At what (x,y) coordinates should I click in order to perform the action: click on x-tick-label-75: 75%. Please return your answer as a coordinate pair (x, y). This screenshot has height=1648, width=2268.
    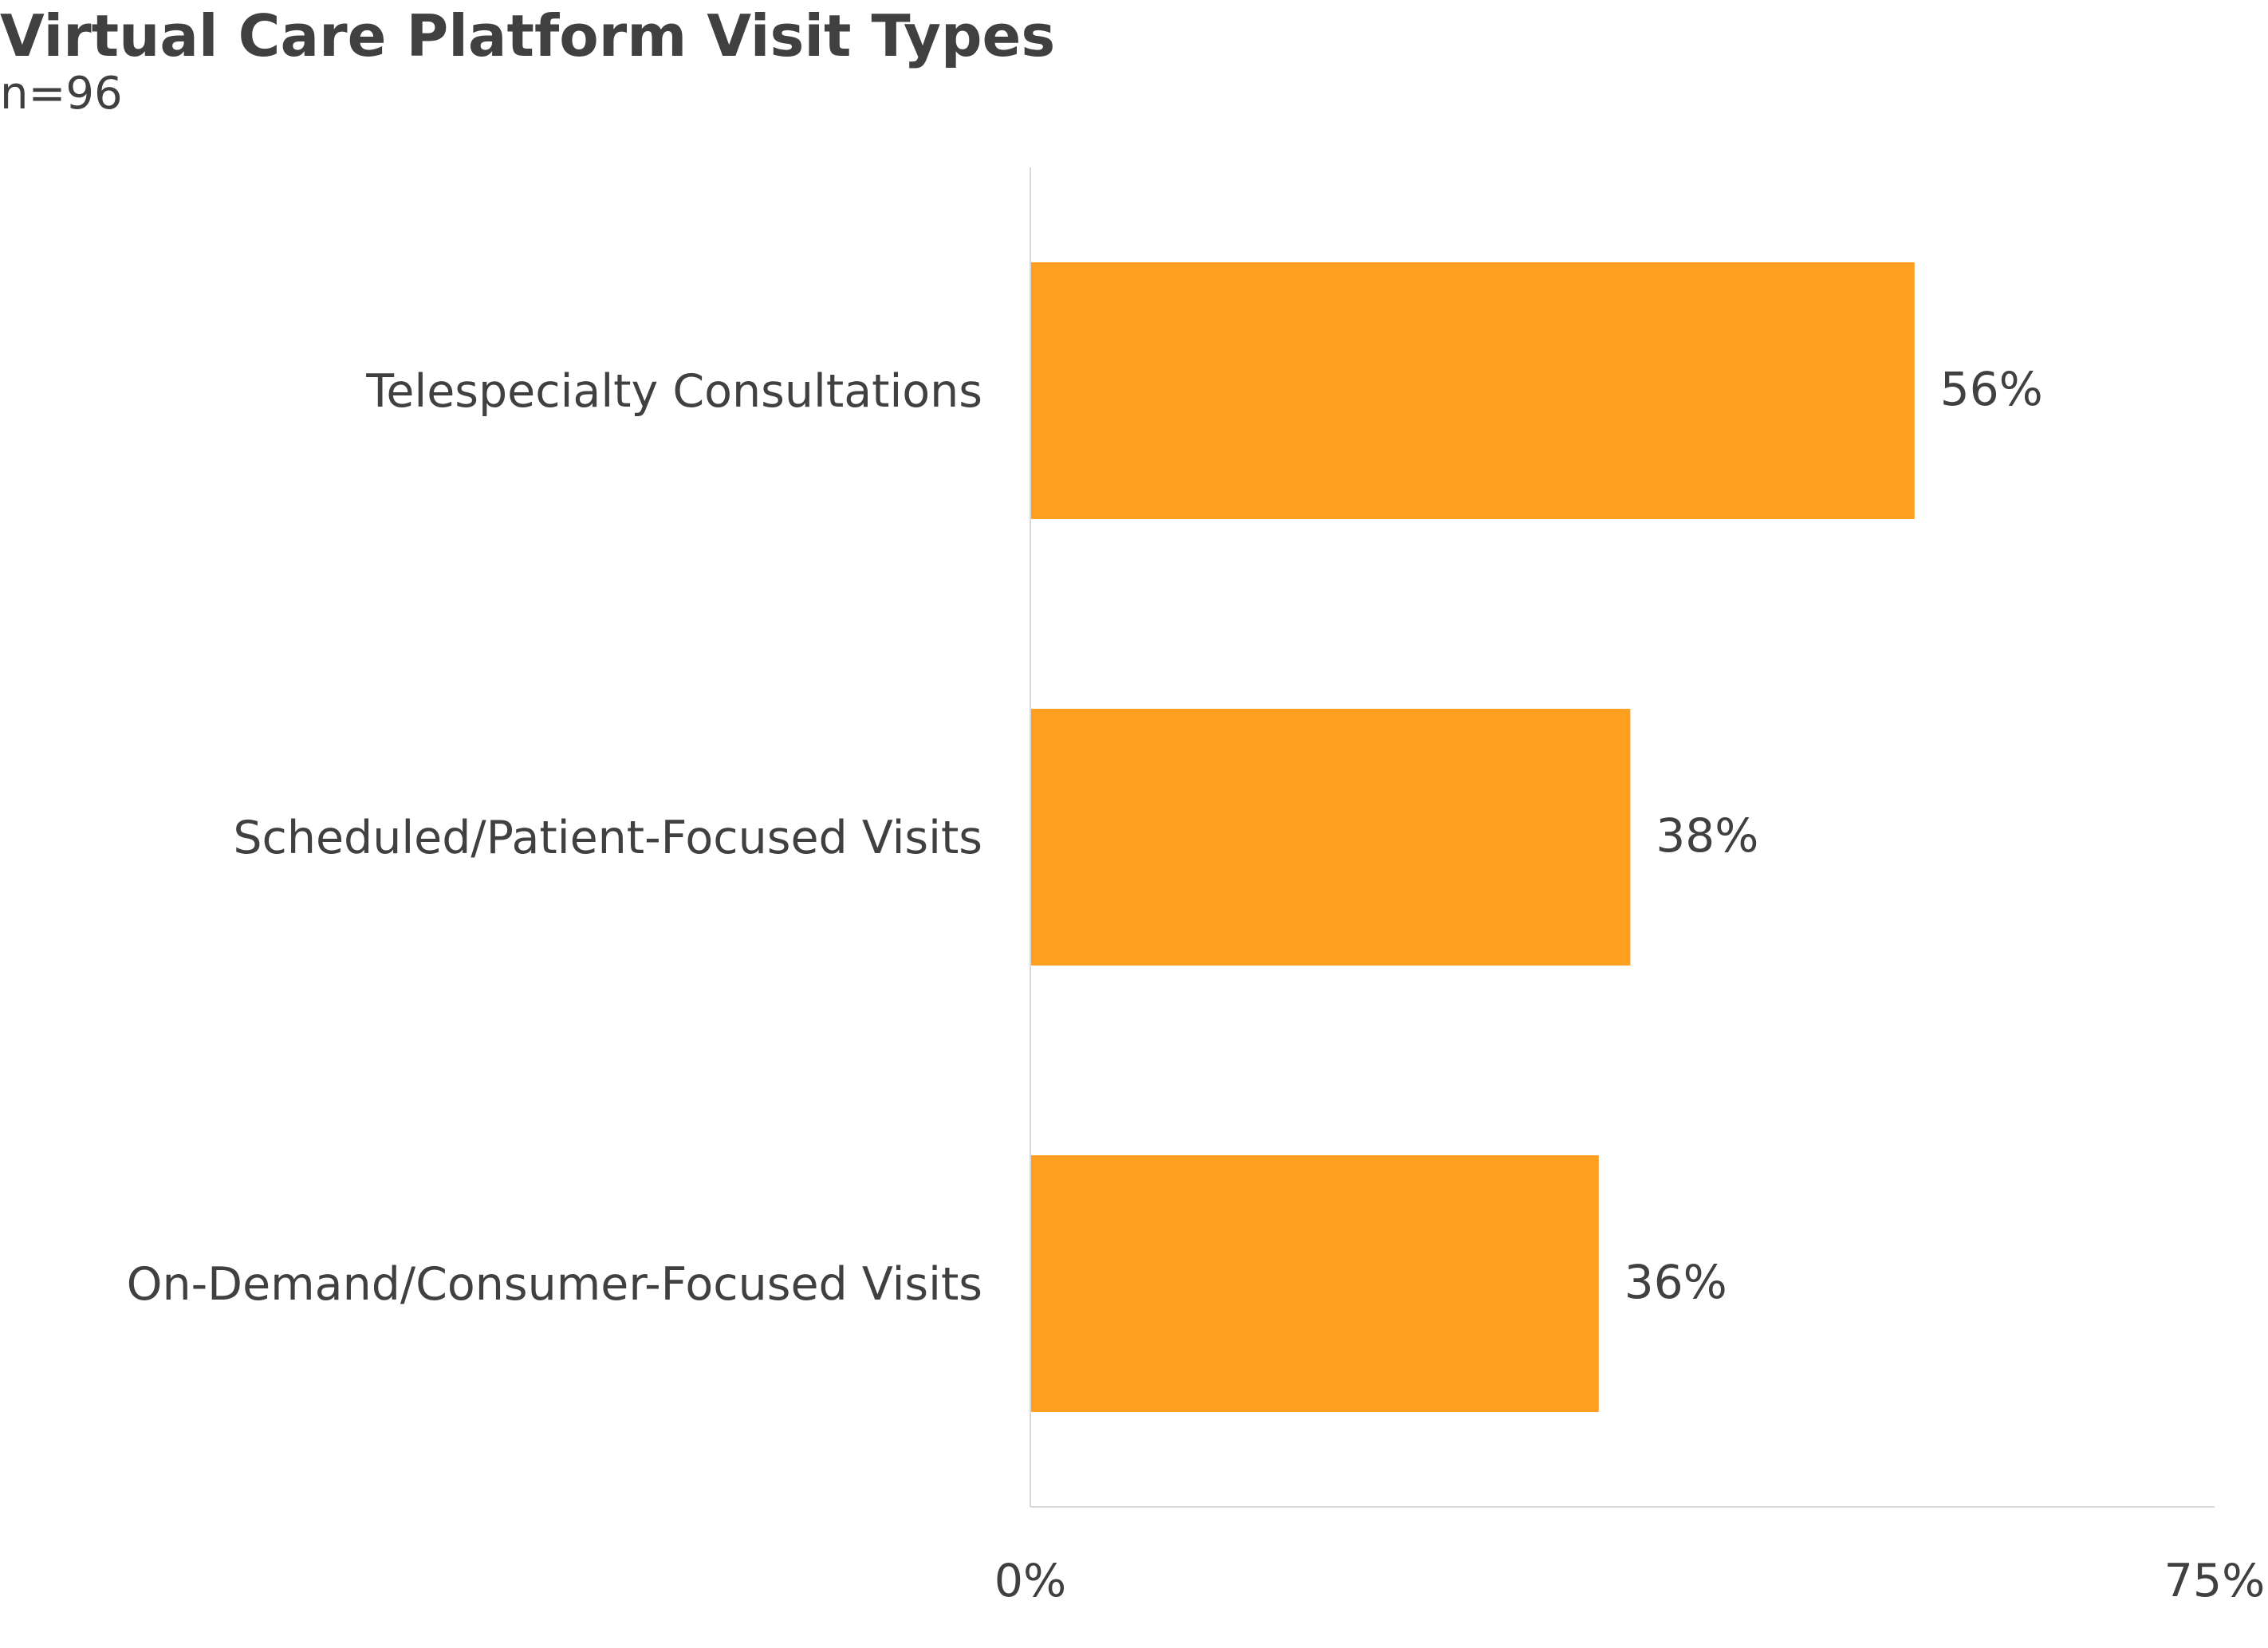
    Looking at the image, I should click on (2215, 1581).